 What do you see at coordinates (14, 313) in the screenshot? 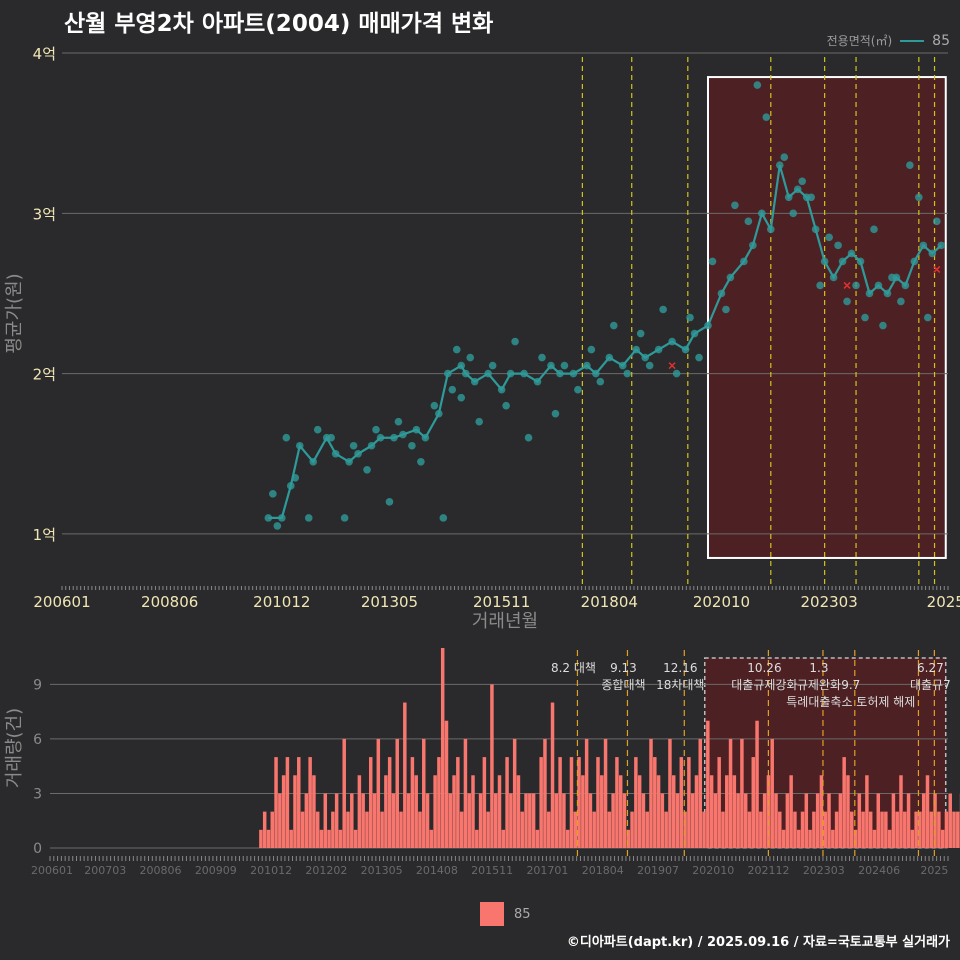
I see `y-axis-label: 평균가(원)` at bounding box center [14, 313].